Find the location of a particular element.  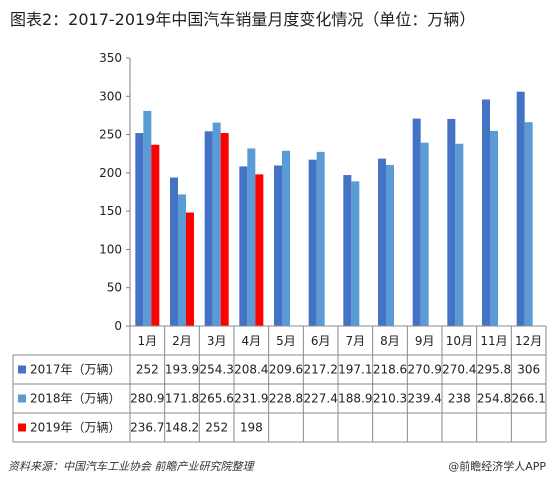

category-label: 4月 is located at coordinates (252, 341).